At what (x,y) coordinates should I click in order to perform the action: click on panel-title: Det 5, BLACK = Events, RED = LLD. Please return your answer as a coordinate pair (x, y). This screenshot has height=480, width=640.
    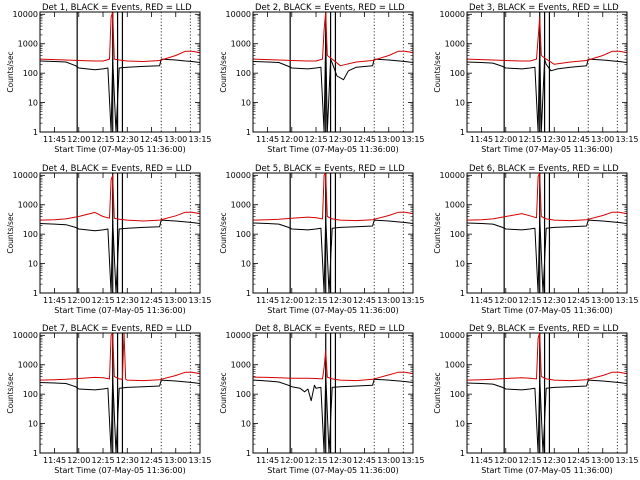
    Looking at the image, I should click on (330, 169).